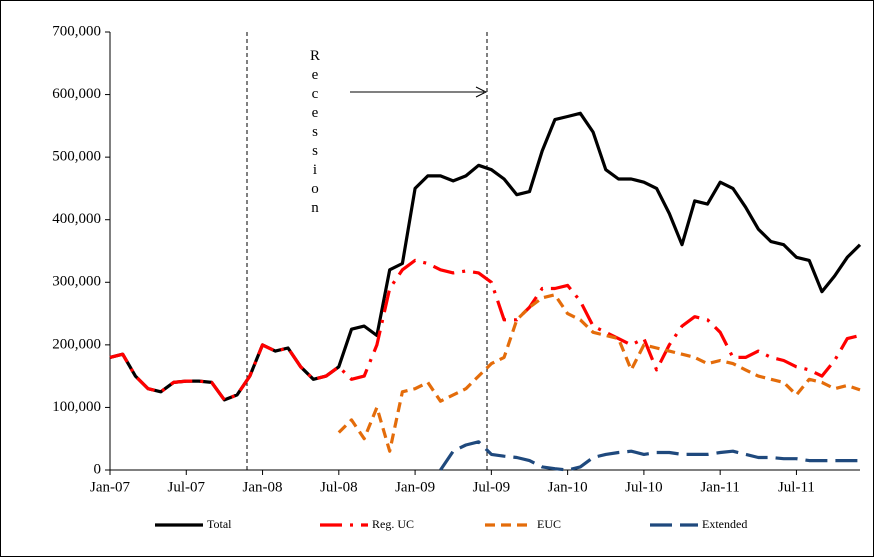  I want to click on x-tick-label: Jan-09, so click(415, 487).